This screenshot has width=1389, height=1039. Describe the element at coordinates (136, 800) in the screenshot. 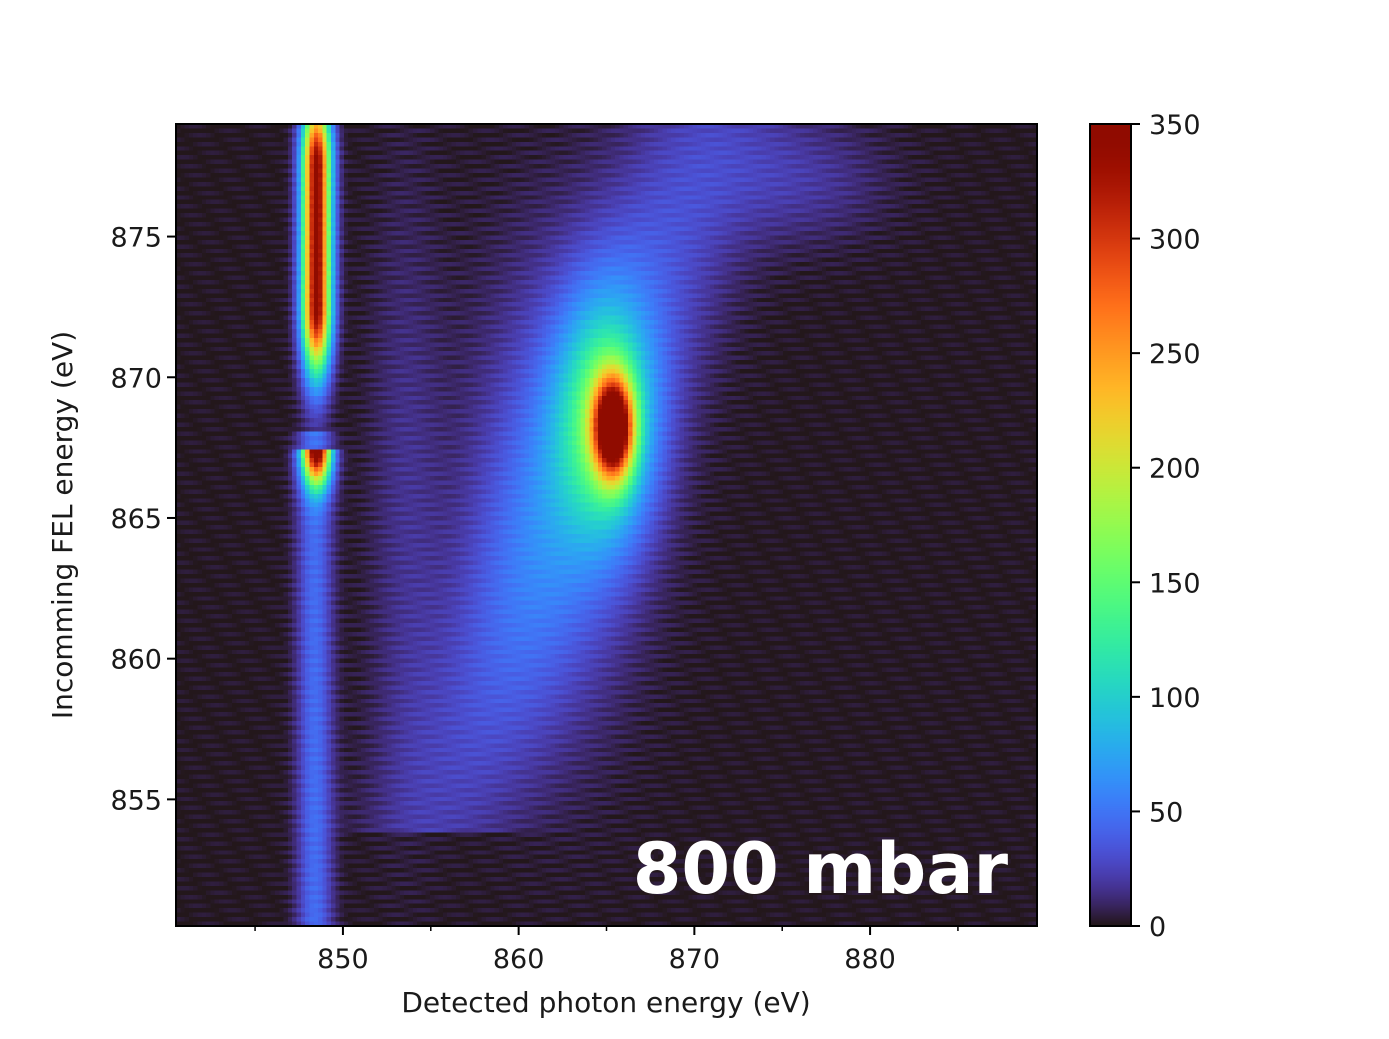

I see `y-tick-label: 855` at that location.